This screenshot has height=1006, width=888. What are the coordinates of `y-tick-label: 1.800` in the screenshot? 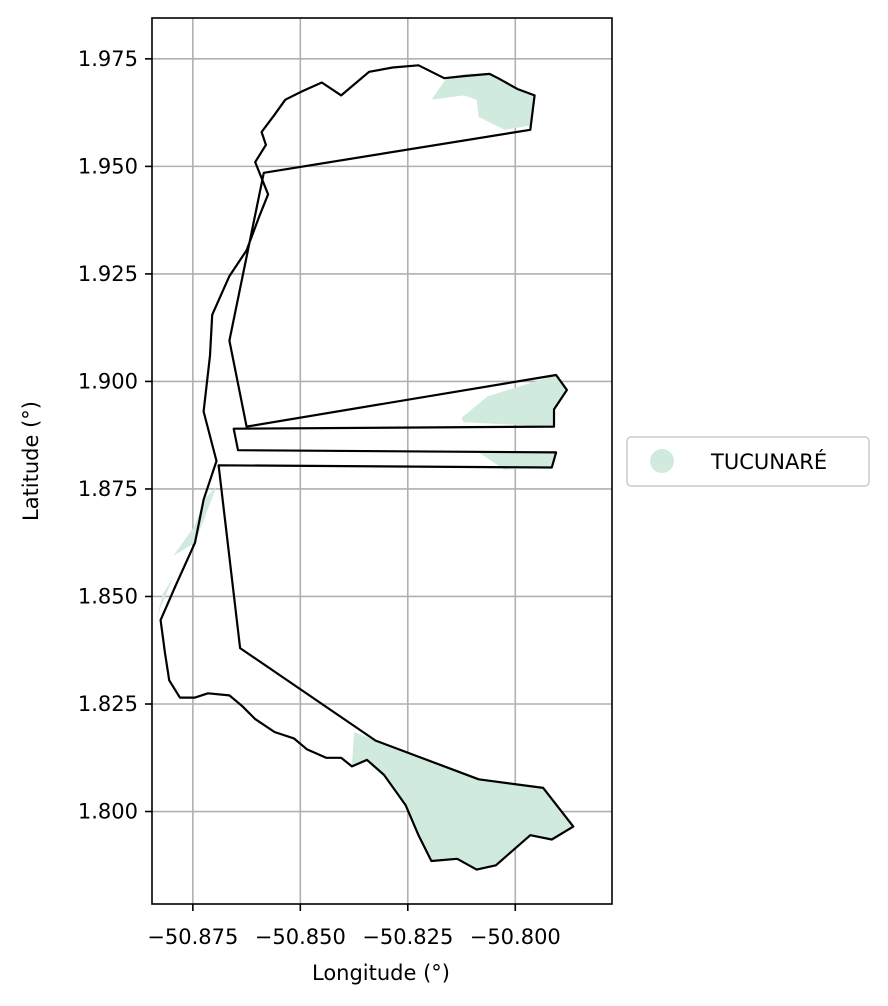 It's located at (108, 812).